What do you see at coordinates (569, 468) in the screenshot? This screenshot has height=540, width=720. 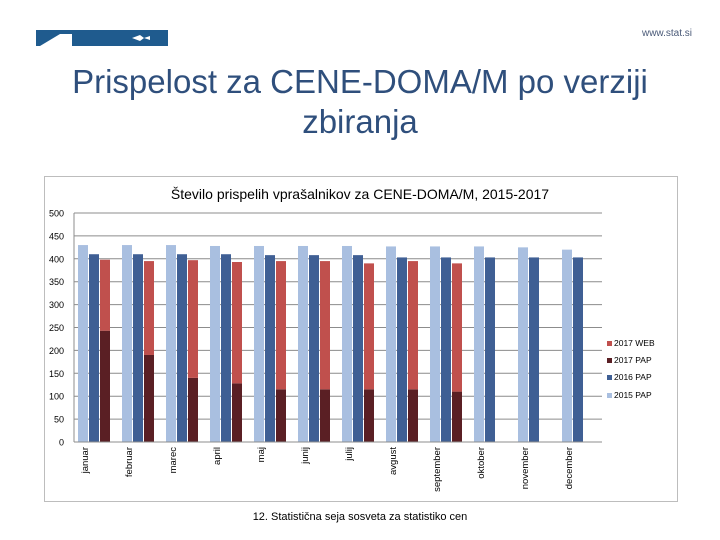 I see `category-label: december` at bounding box center [569, 468].